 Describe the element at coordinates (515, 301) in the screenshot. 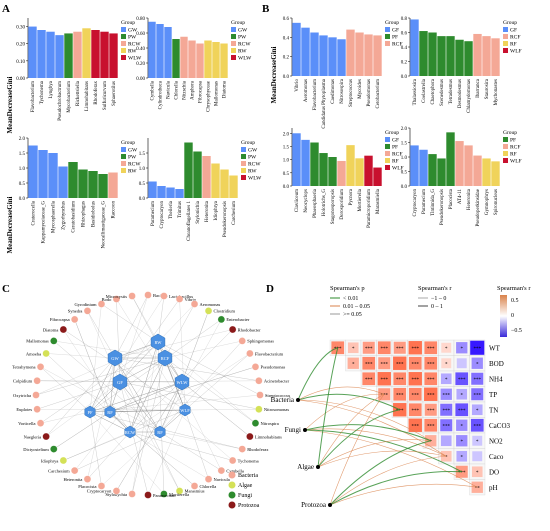

I see `colorbar-tick-label: 0.5` at that location.